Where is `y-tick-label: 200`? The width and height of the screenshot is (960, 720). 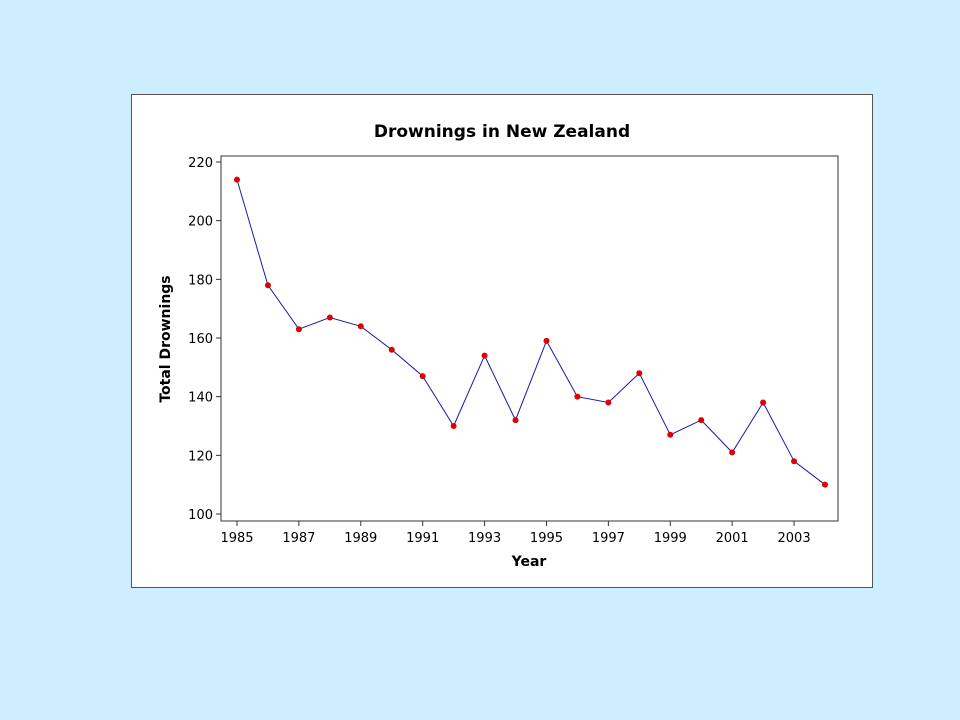 y-tick-label: 200 is located at coordinates (200, 222).